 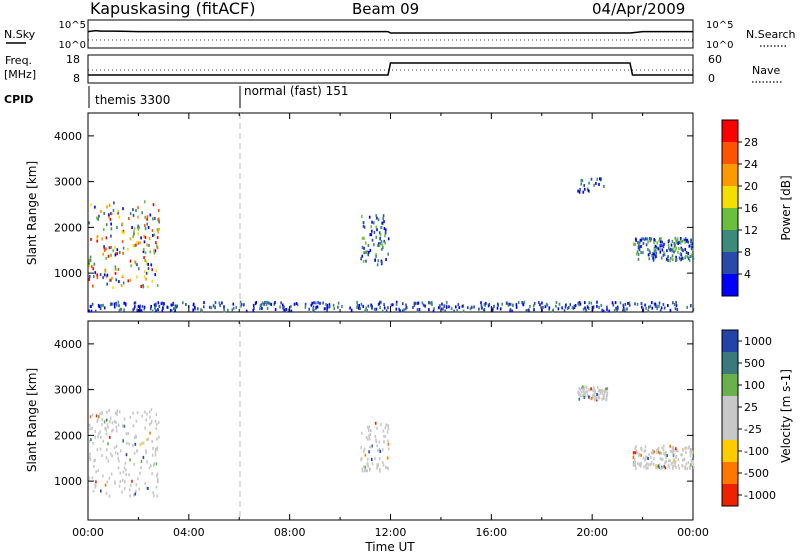 I want to click on colorbar-swatch, so click(x=730, y=429).